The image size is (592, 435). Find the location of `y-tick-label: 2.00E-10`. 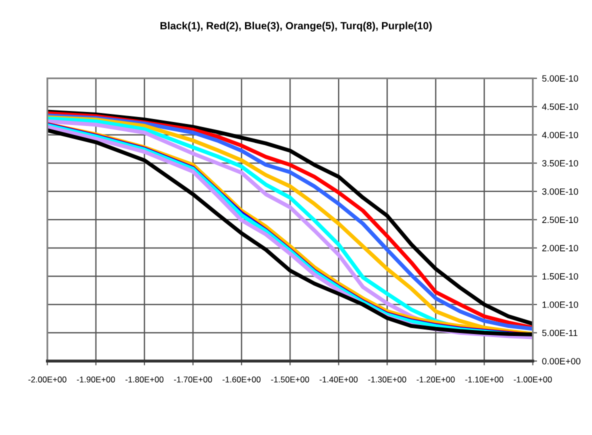

y-tick-label: 2.00E-10 is located at coordinates (560, 248).